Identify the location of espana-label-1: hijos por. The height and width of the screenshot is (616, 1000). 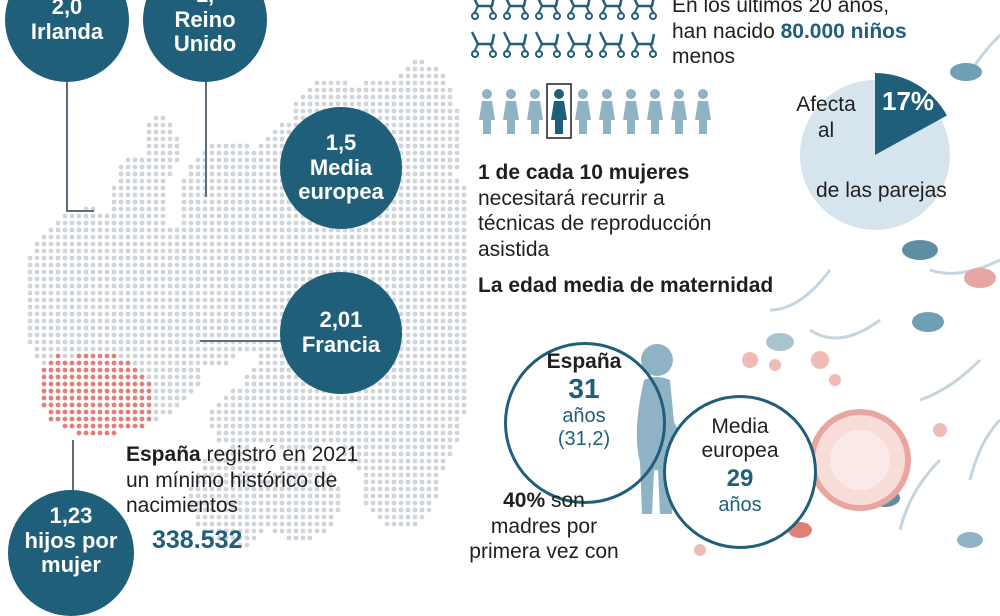
(71, 540).